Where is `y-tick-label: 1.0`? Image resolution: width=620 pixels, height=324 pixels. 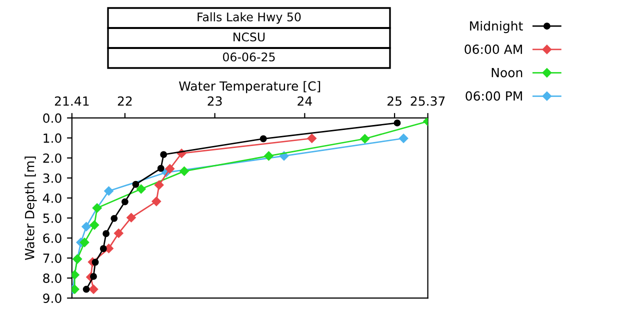
y-tick-label: 1.0 is located at coordinates (53, 138).